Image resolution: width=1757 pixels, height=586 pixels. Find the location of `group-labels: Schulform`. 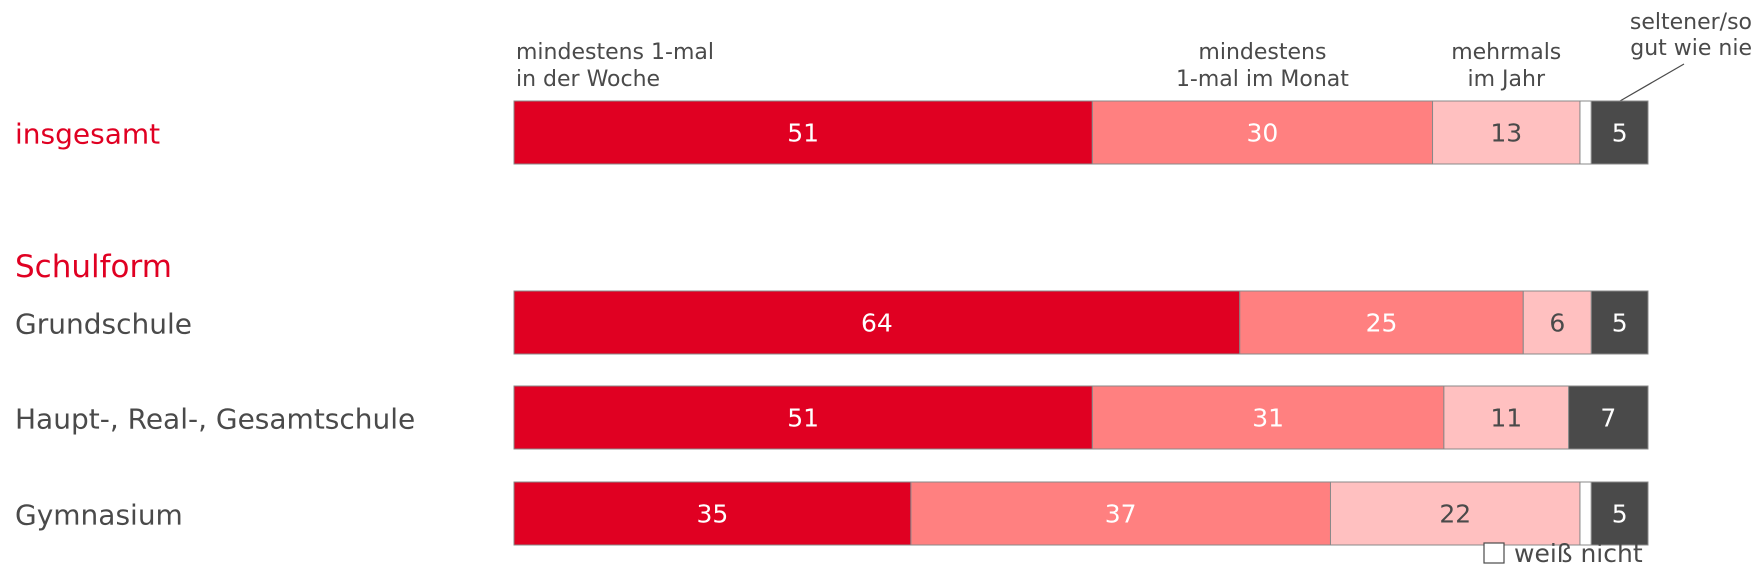

group-labels: Schulform is located at coordinates (93, 267).